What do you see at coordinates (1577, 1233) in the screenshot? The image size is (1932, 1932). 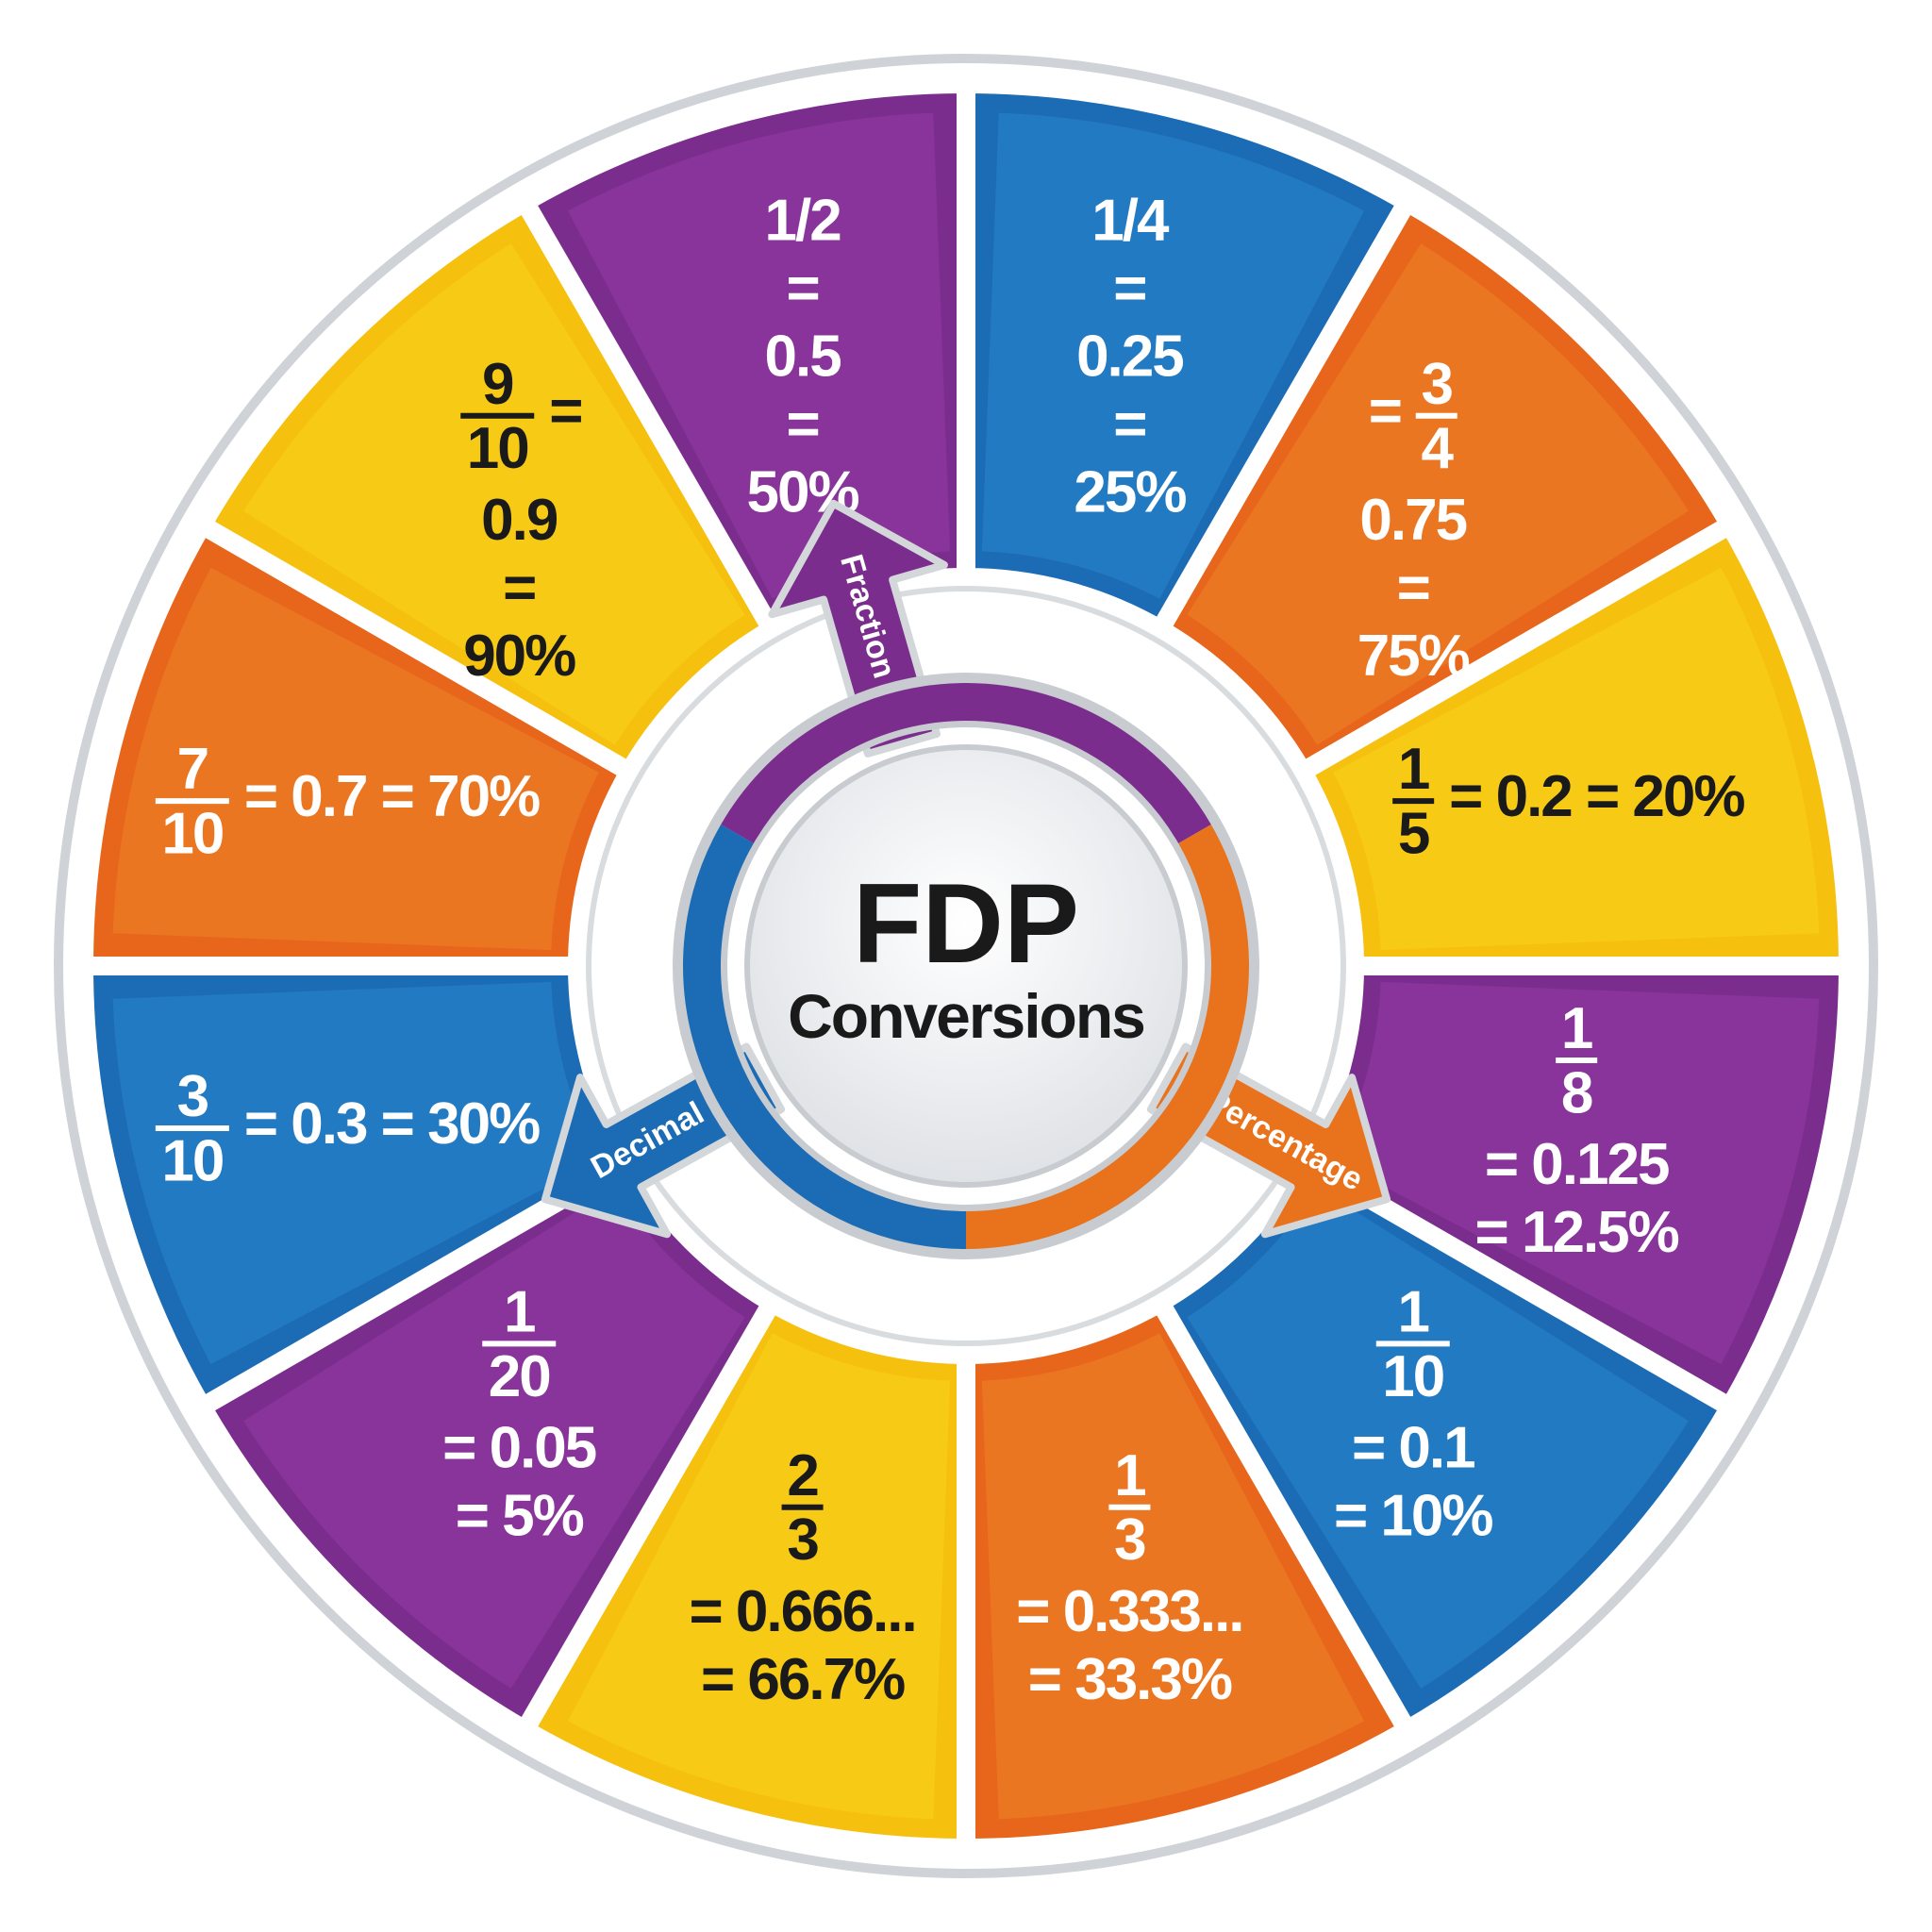 I see `segment-text: = 12.5%` at bounding box center [1577, 1233].